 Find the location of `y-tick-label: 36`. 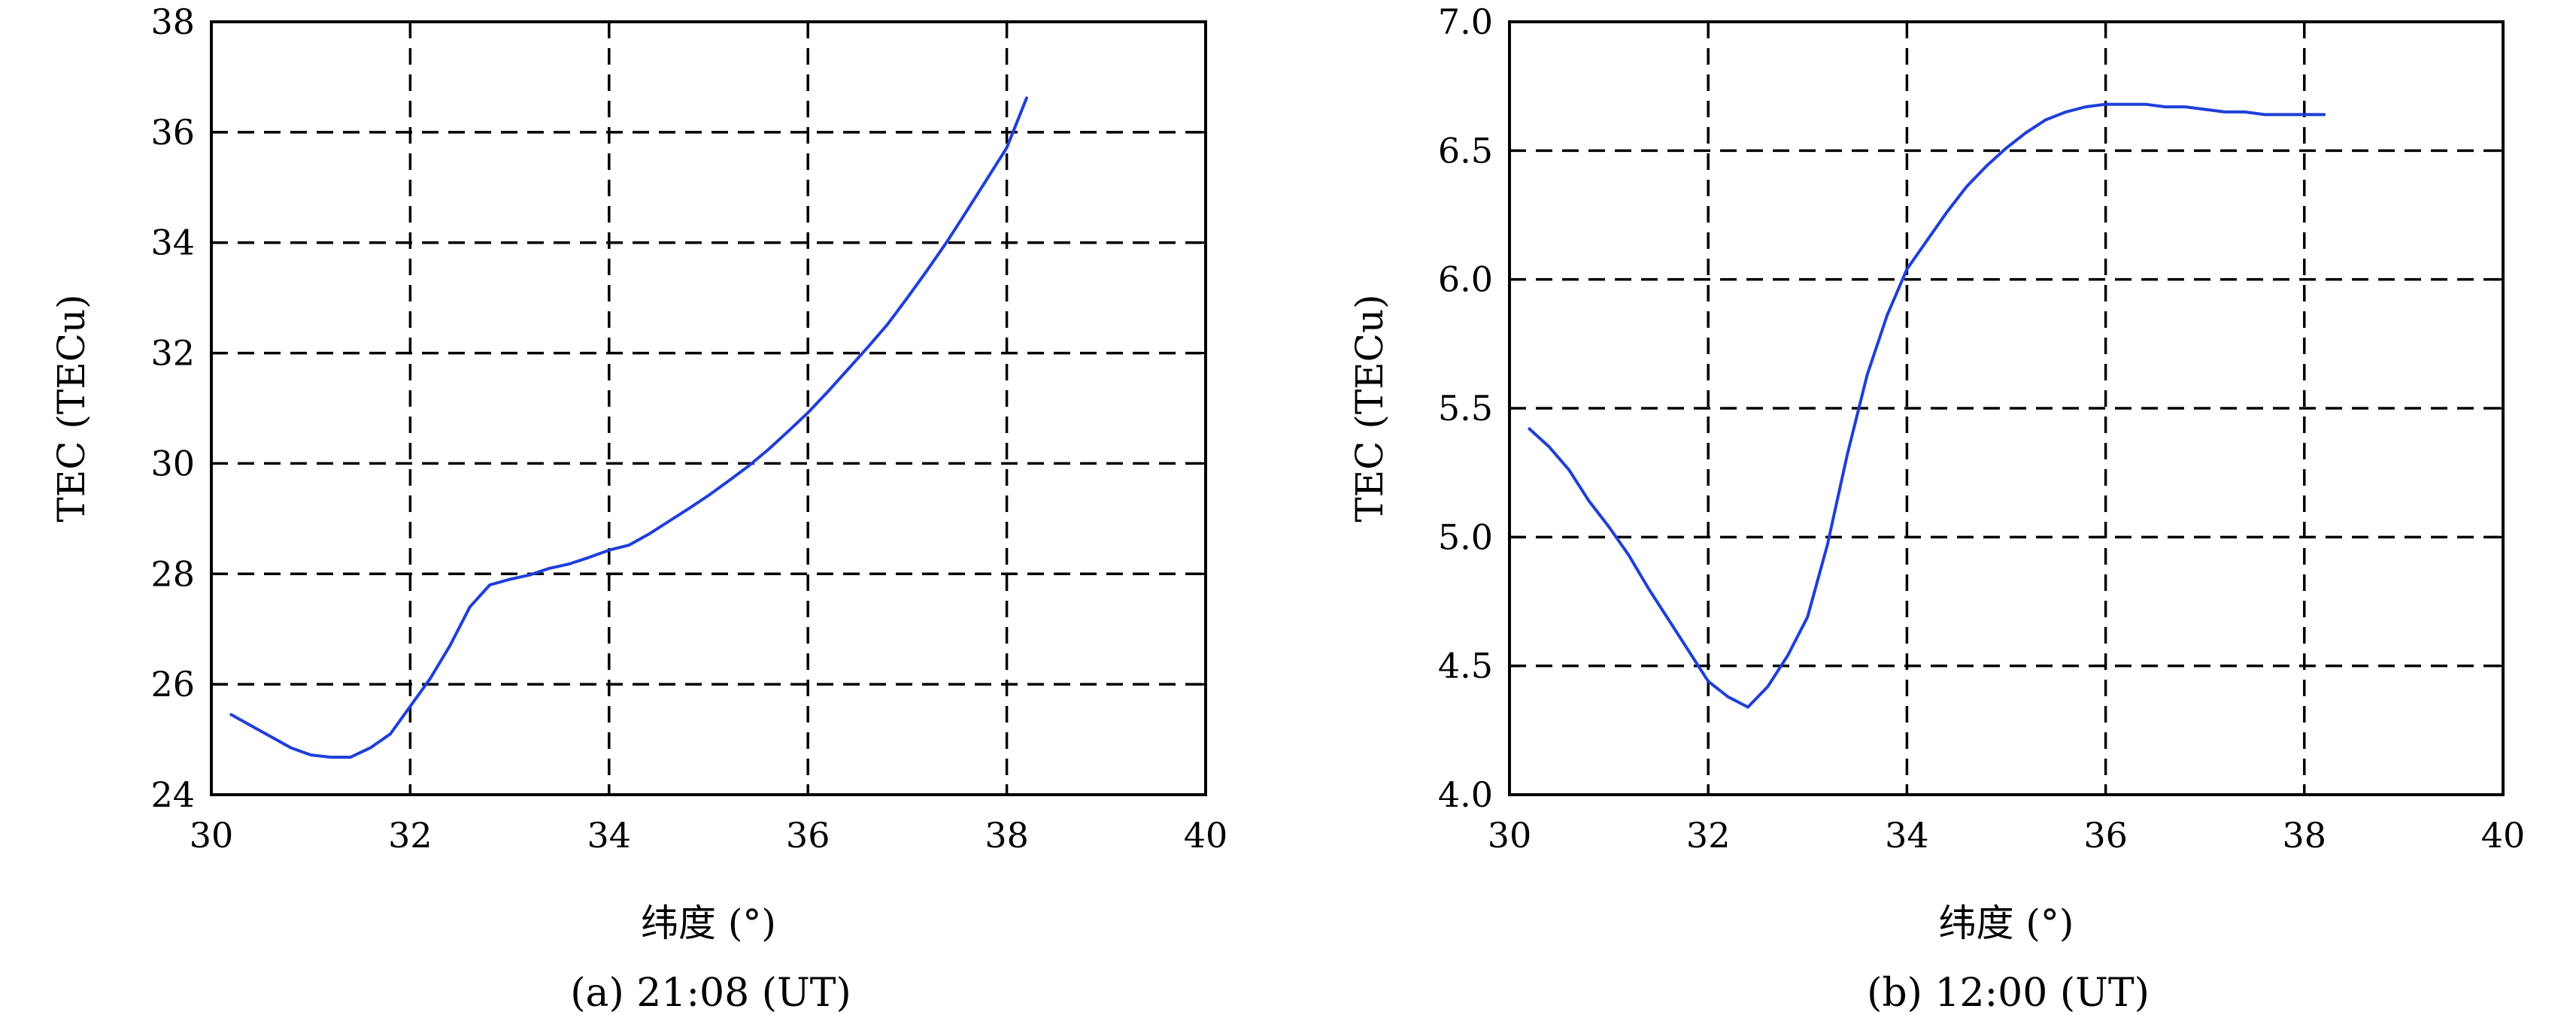

y-tick-label: 36 is located at coordinates (172, 132).